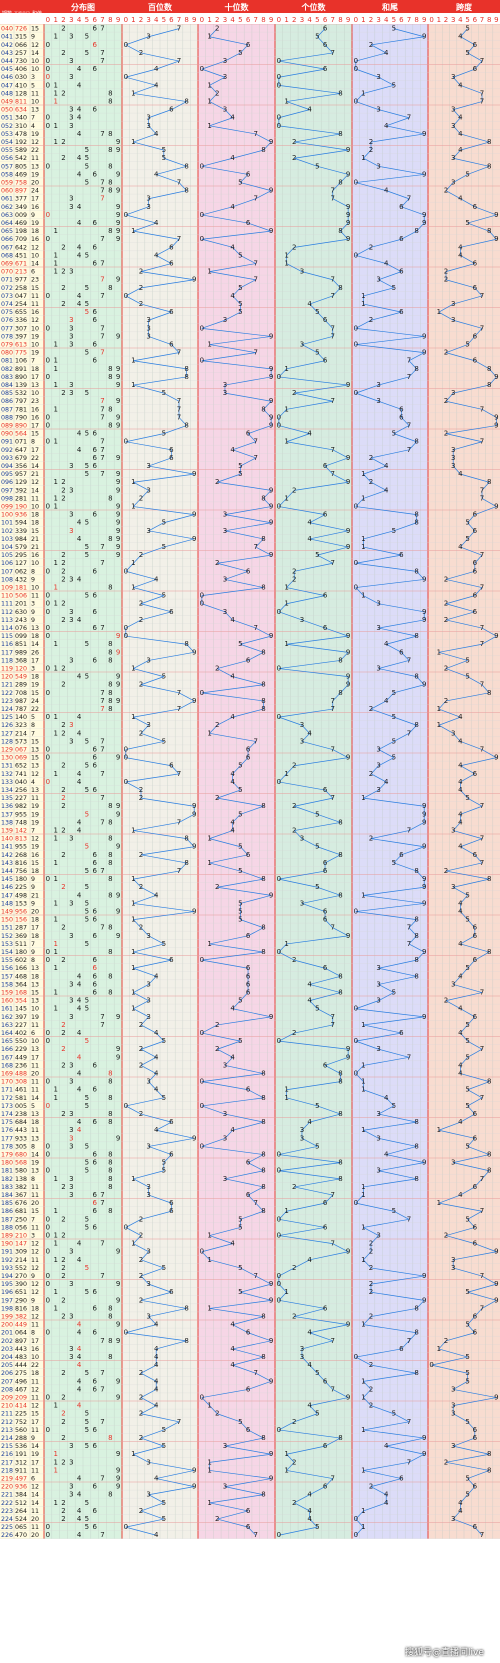 Image resolution: width=500 pixels, height=1663 pixels. What do you see at coordinates (21, 1276) in the screenshot?
I see `draw-number-cell: 270` at bounding box center [21, 1276].